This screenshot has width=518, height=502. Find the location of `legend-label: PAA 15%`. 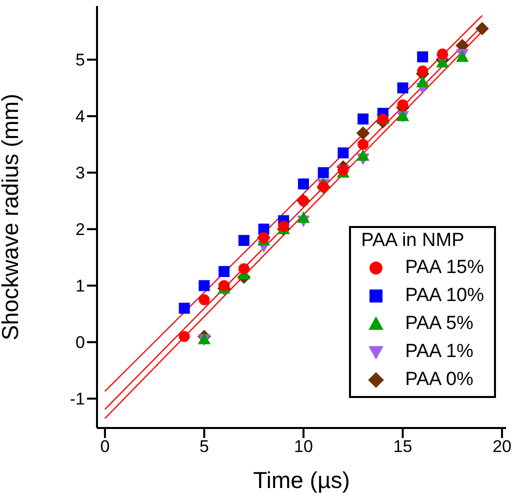

legend-label: PAA 15% is located at coordinates (444, 268).